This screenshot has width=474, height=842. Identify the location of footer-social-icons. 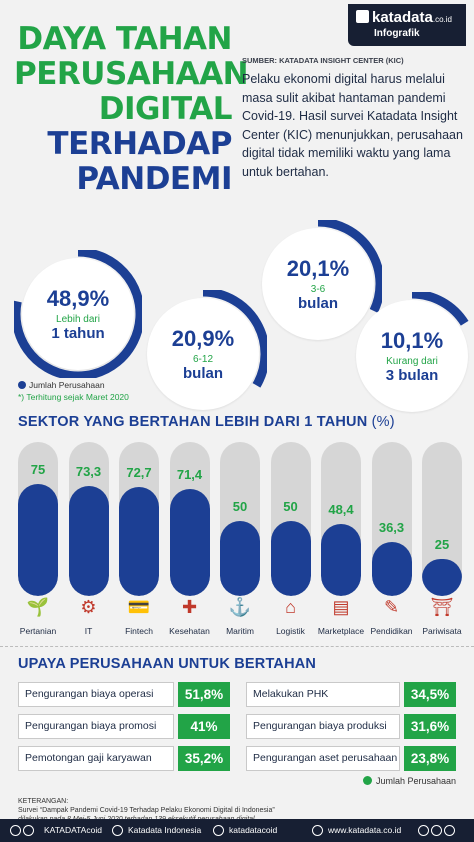
(23, 830).